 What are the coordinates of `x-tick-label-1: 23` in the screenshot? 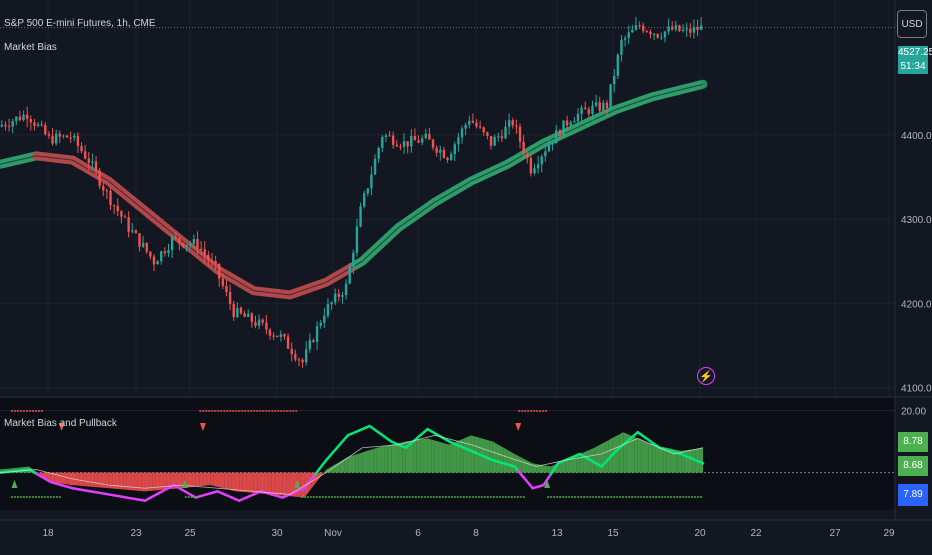 It's located at (136, 533).